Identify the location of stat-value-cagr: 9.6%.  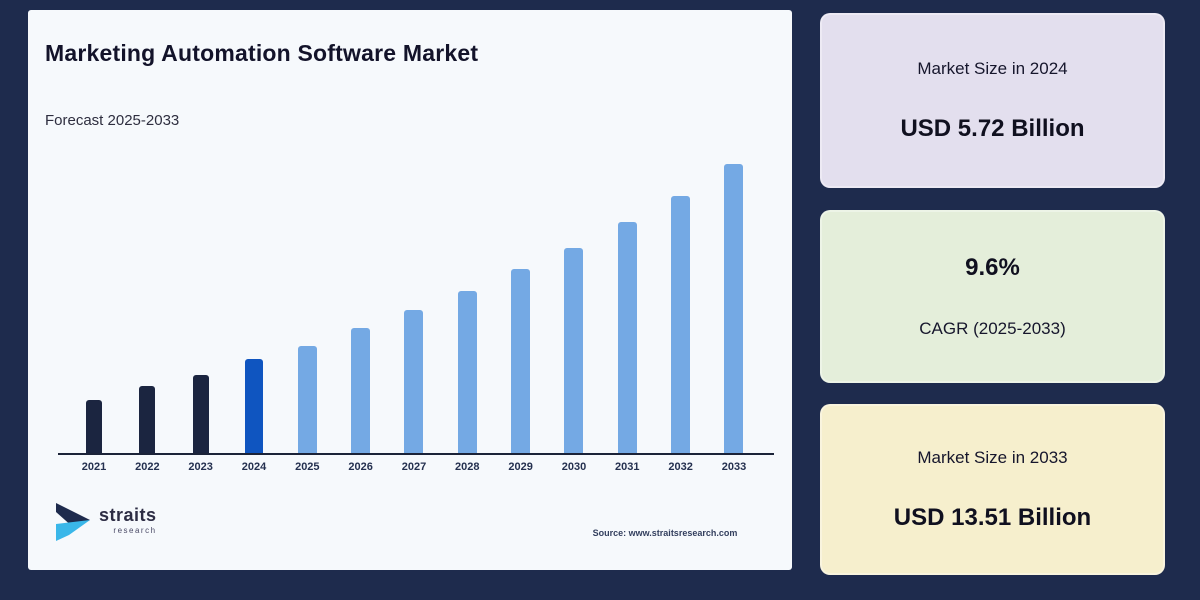
(992, 267).